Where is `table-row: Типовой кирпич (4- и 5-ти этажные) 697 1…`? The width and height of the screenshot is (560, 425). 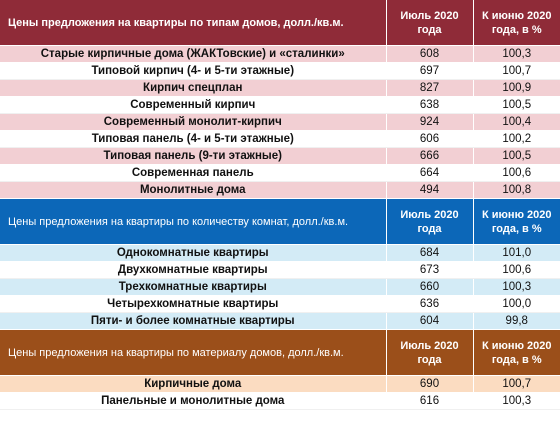 table-row: Типовой кирпич (4- и 5-ти этажные) 697 1… is located at coordinates (280, 71).